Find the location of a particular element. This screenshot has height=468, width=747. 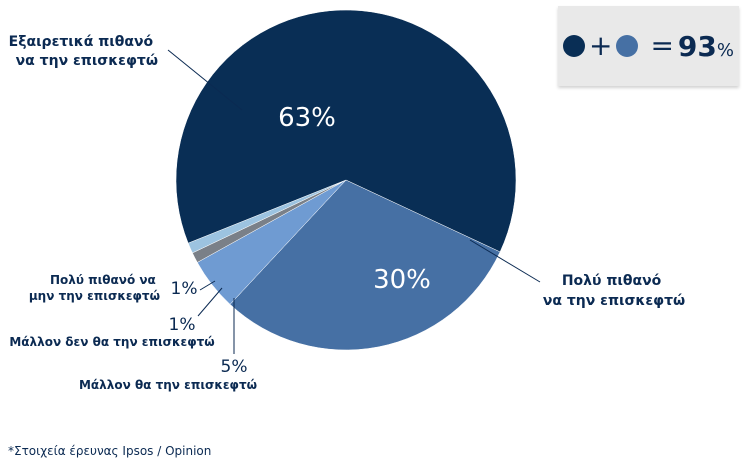

medium-blue-dot is located at coordinates (627, 46).